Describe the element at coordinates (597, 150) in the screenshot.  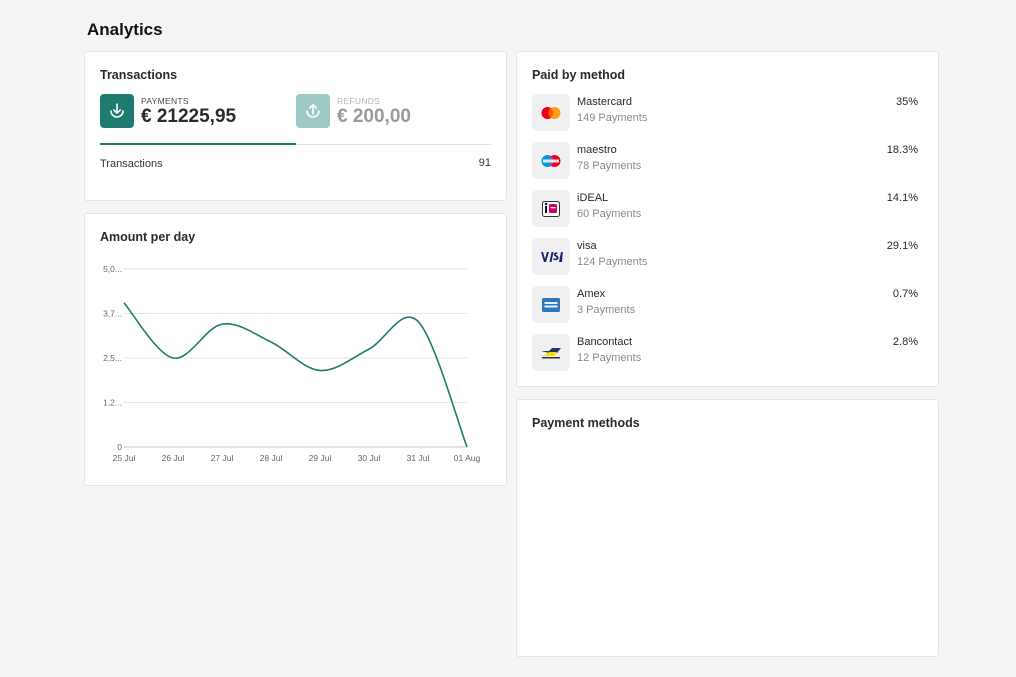
I see `method-name: maestro` at that location.